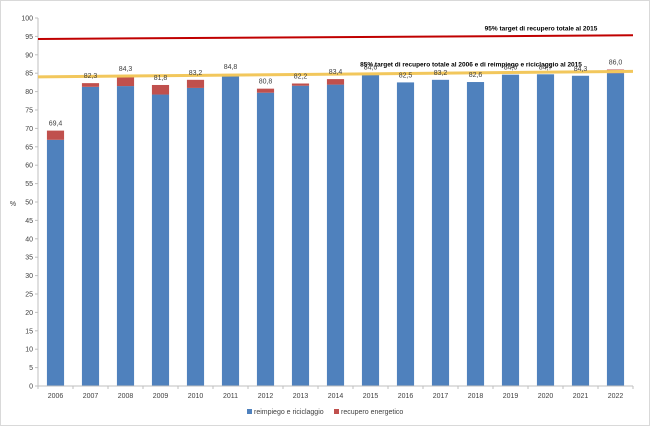  What do you see at coordinates (476, 396) in the screenshot?
I see `x-tick-label: 2018` at bounding box center [476, 396].